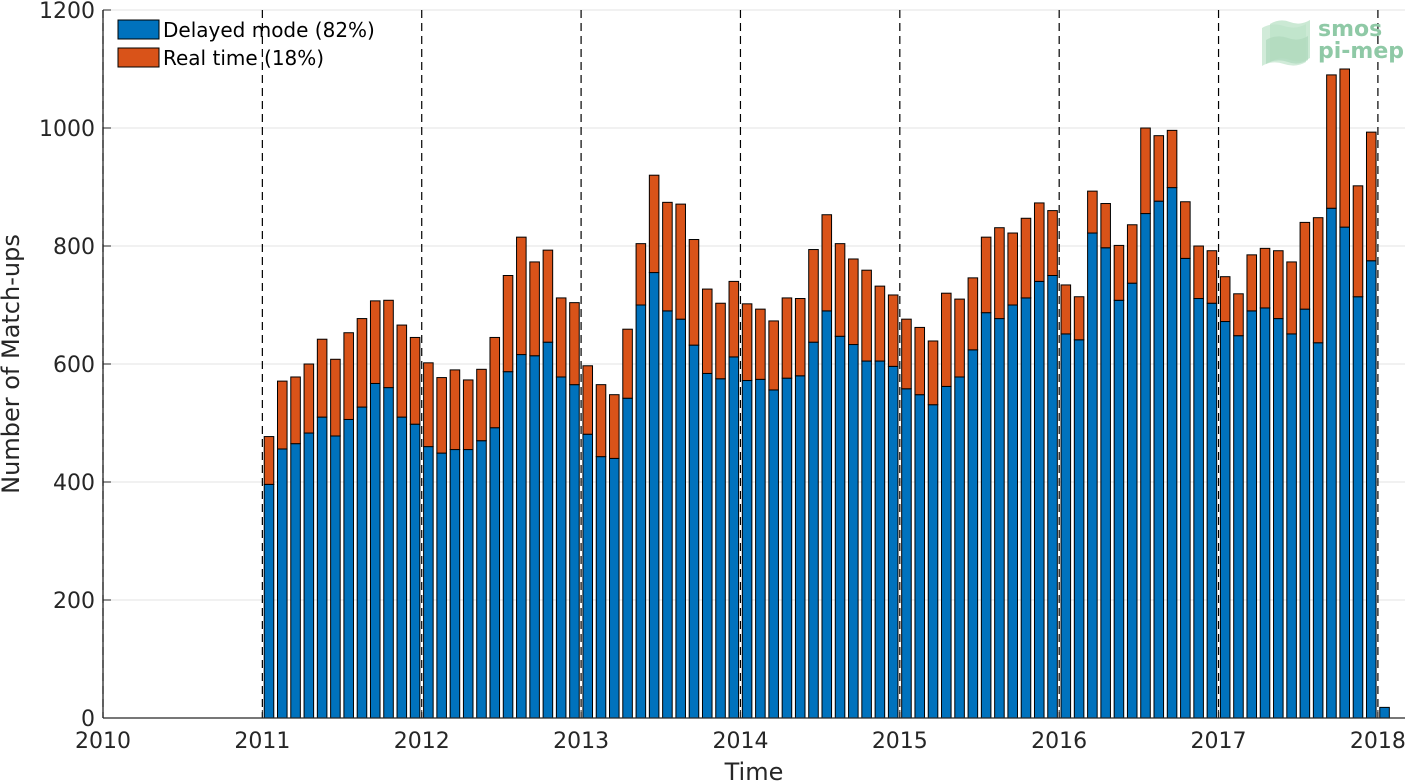 This screenshot has height=783, width=1423. Describe the element at coordinates (88, 719) in the screenshot. I see `y-tick-label: 0` at that location.